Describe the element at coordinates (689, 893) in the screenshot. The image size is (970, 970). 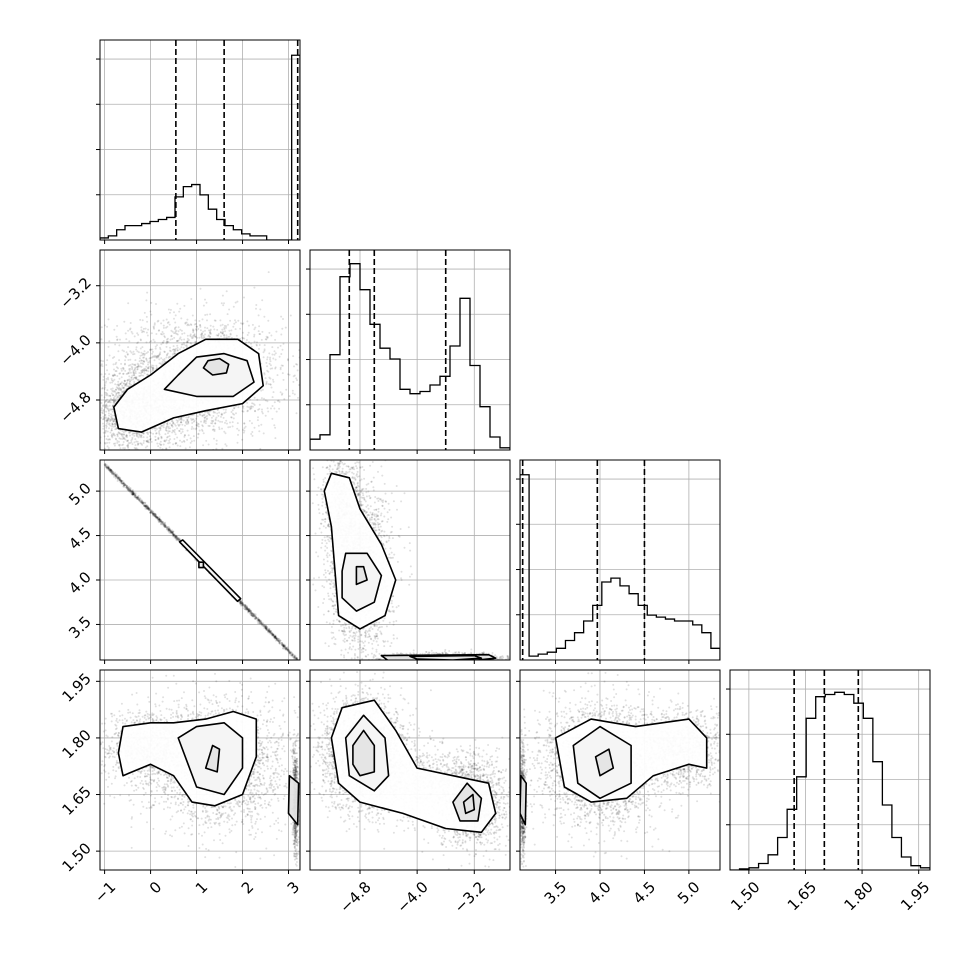
I see `x-tick-label: 5.0` at that location.